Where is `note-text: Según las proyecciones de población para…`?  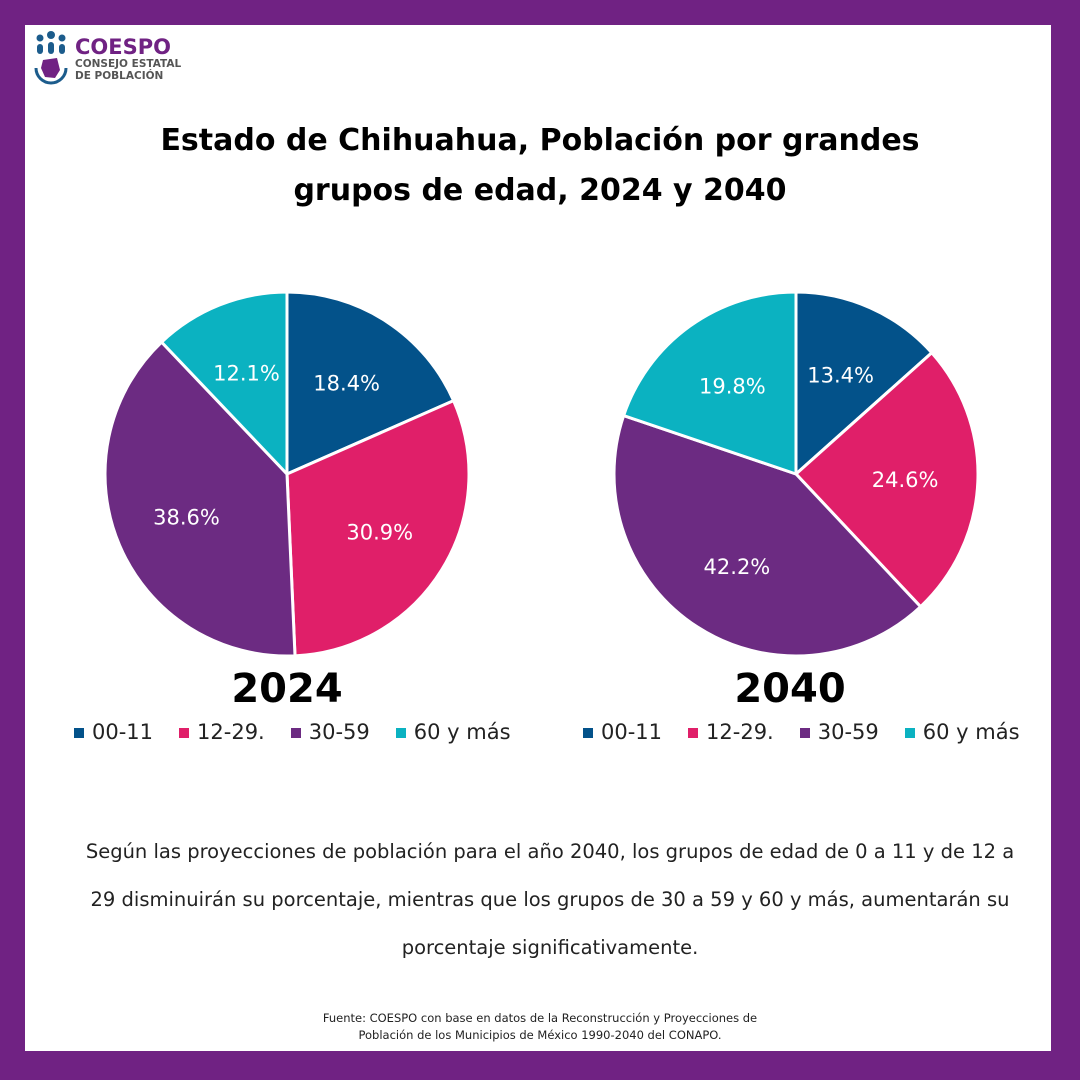 note-text: Según las proyecciones de población para… is located at coordinates (550, 899).